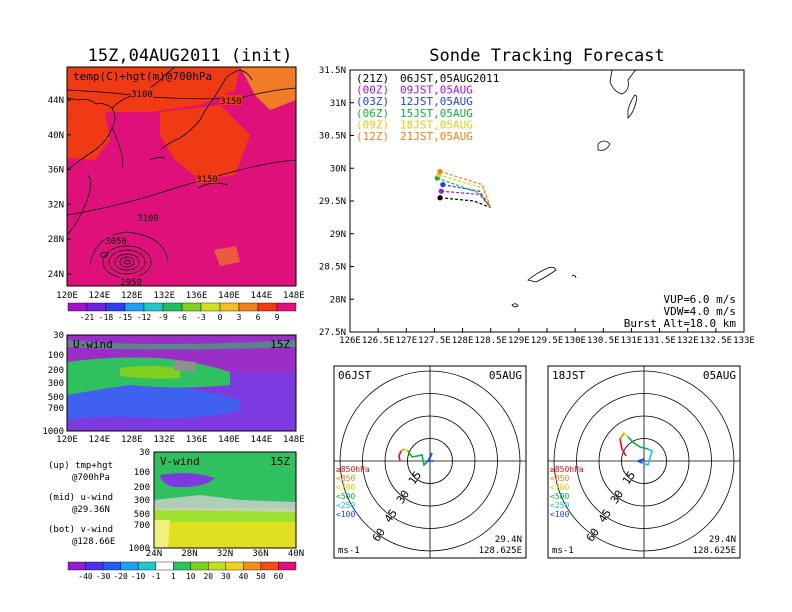  I want to click on track-legend-code: (03Z), so click(372, 101).